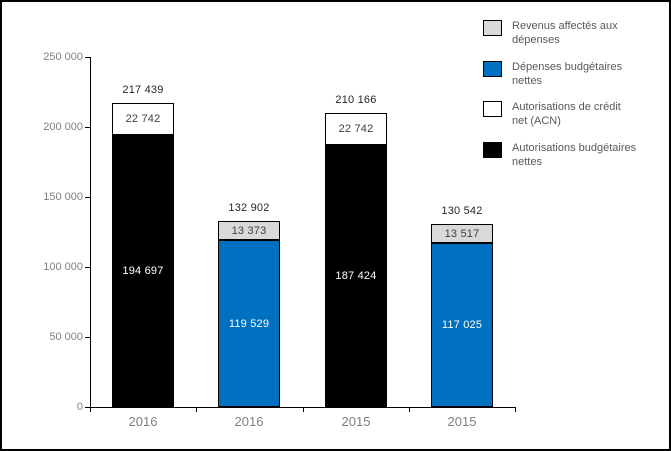  I want to click on y-axis-tick-label: 250 000, so click(63, 57).